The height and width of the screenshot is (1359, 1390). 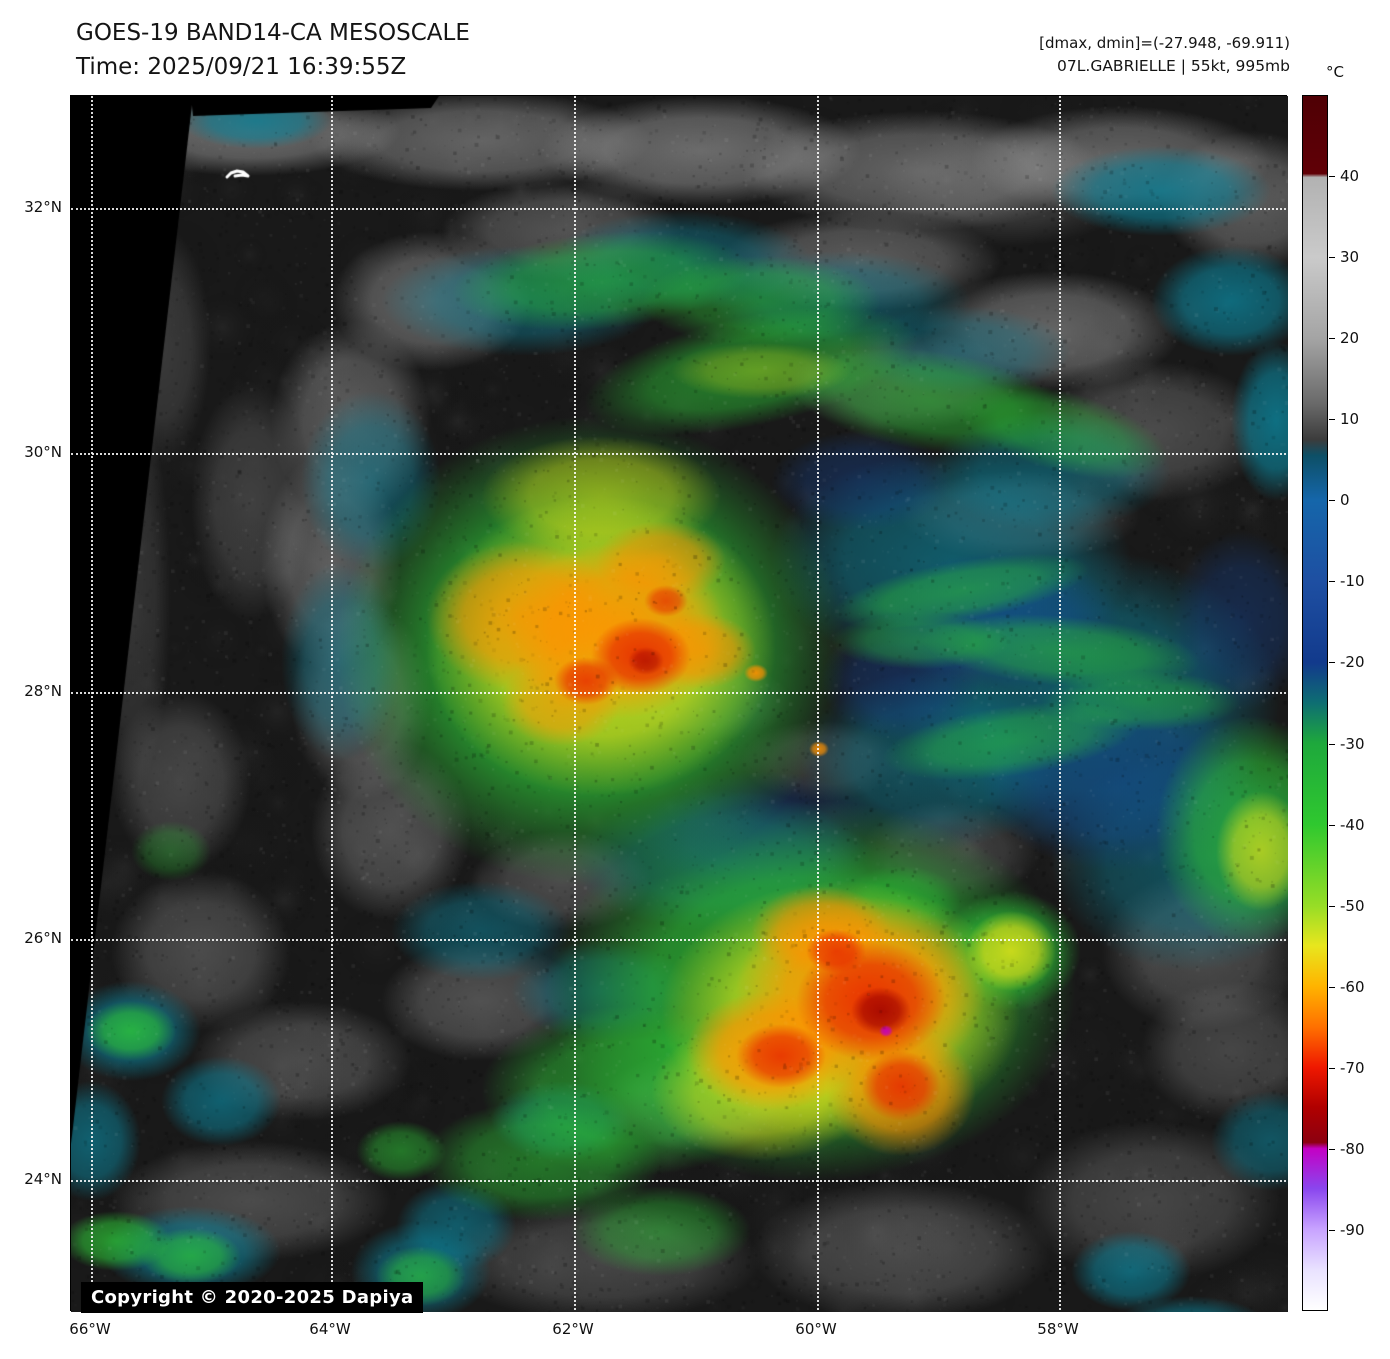 I want to click on lon-label-64°W: 64°W, so click(x=330, y=1329).